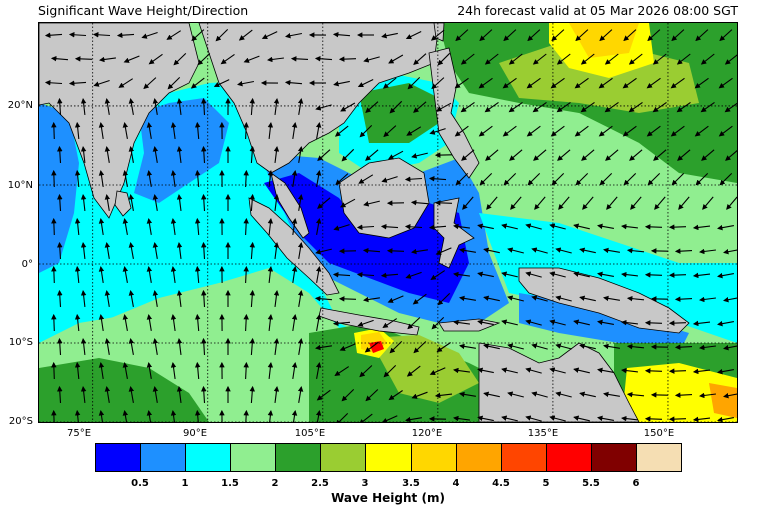 The width and height of the screenshot is (762, 508). Describe the element at coordinates (59, 188) in the screenshot. I see `wave-zone-blue-west` at that location.